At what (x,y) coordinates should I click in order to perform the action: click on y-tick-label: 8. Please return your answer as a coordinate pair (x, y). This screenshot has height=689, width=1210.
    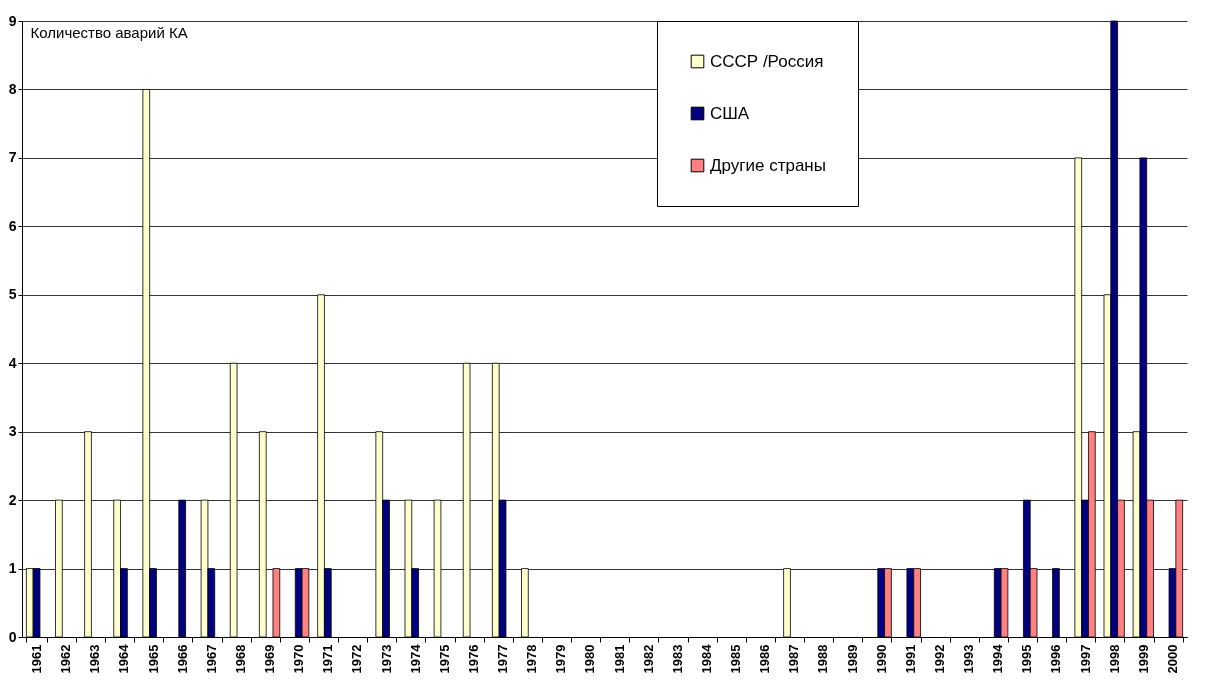
    Looking at the image, I should click on (12, 88).